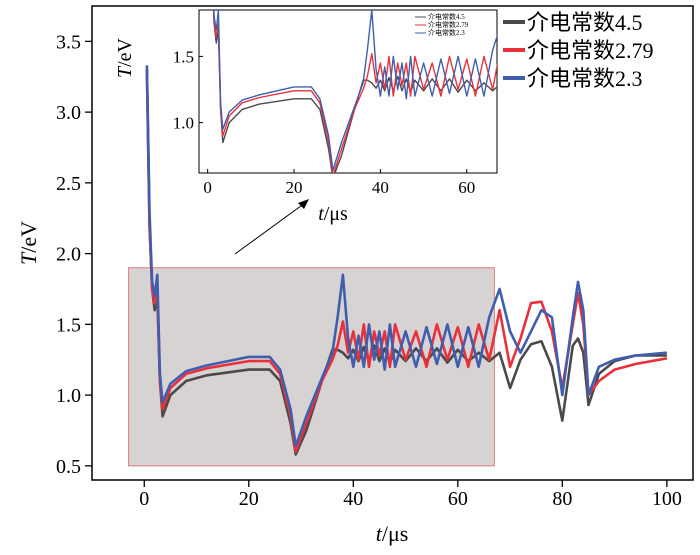 This screenshot has height=555, width=700. Describe the element at coordinates (207, 187) in the screenshot. I see `inset-x-tick-label: 0` at that location.